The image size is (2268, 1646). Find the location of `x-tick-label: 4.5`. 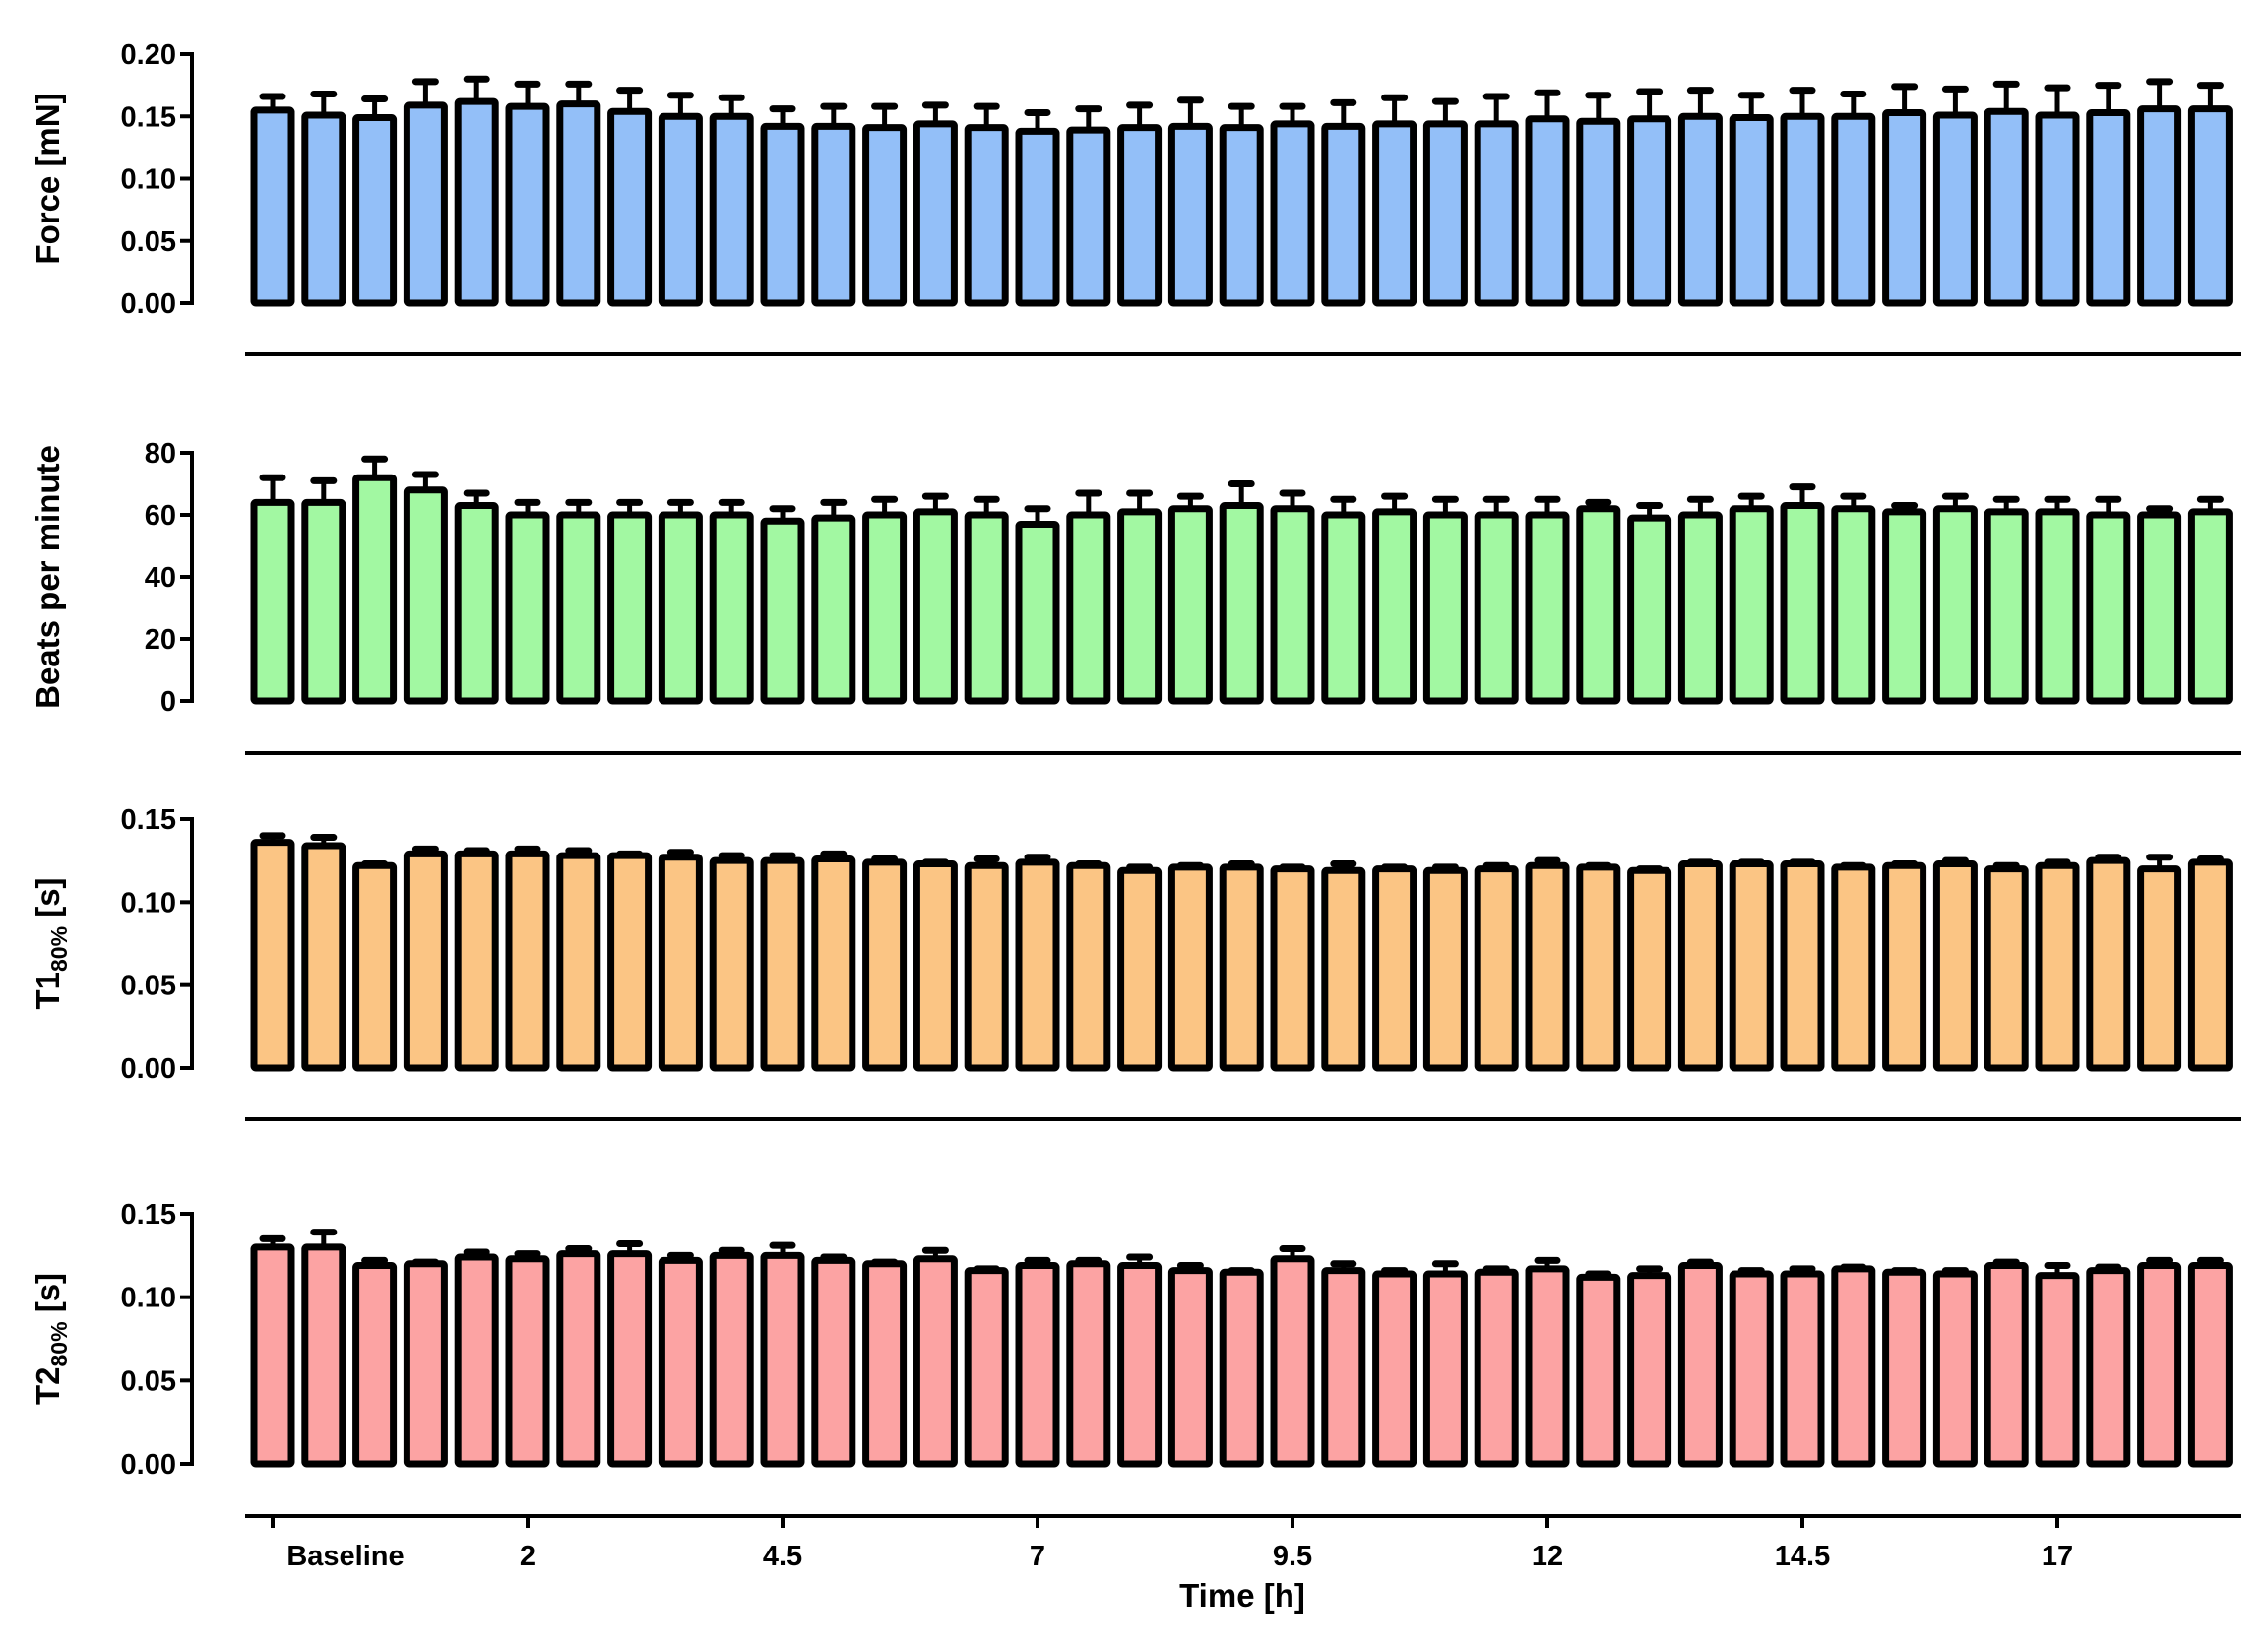

x-tick-label: 4.5 is located at coordinates (782, 1556).